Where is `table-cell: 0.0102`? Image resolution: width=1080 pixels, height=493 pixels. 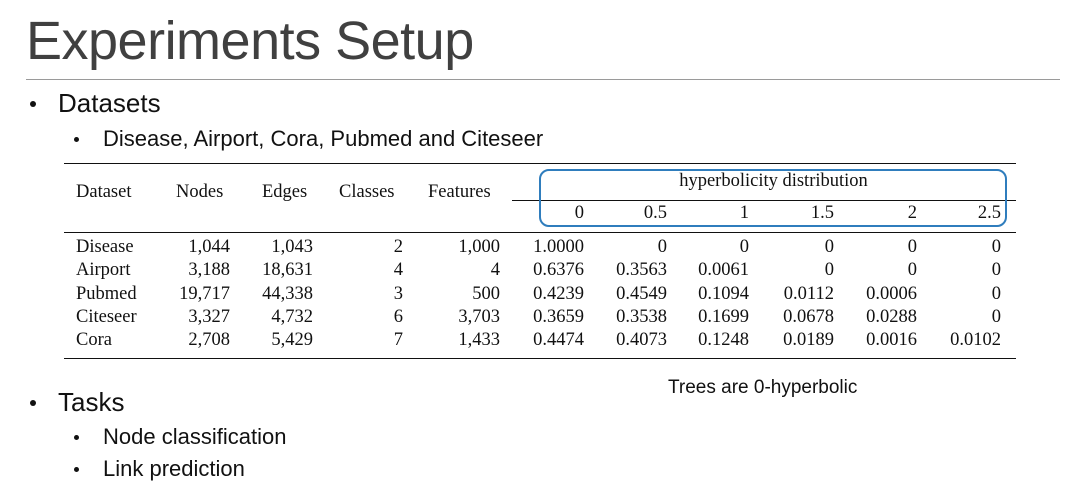 table-cell: 0.0102 is located at coordinates (975, 340).